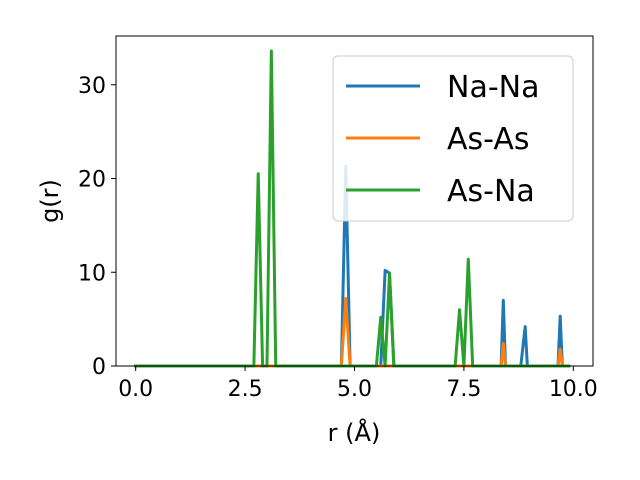  Describe the element at coordinates (97, 227) in the screenshot. I see `y-axis: 0 10 20 30` at that location.